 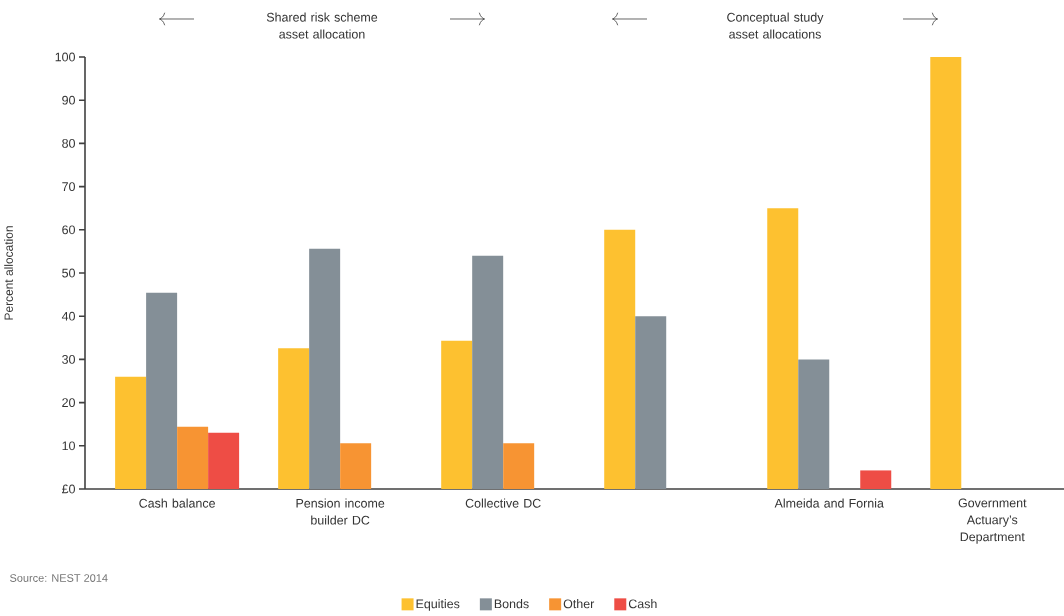 What do you see at coordinates (992, 521) in the screenshot?
I see `x-tick-label: Government Actuary’s Department` at bounding box center [992, 521].